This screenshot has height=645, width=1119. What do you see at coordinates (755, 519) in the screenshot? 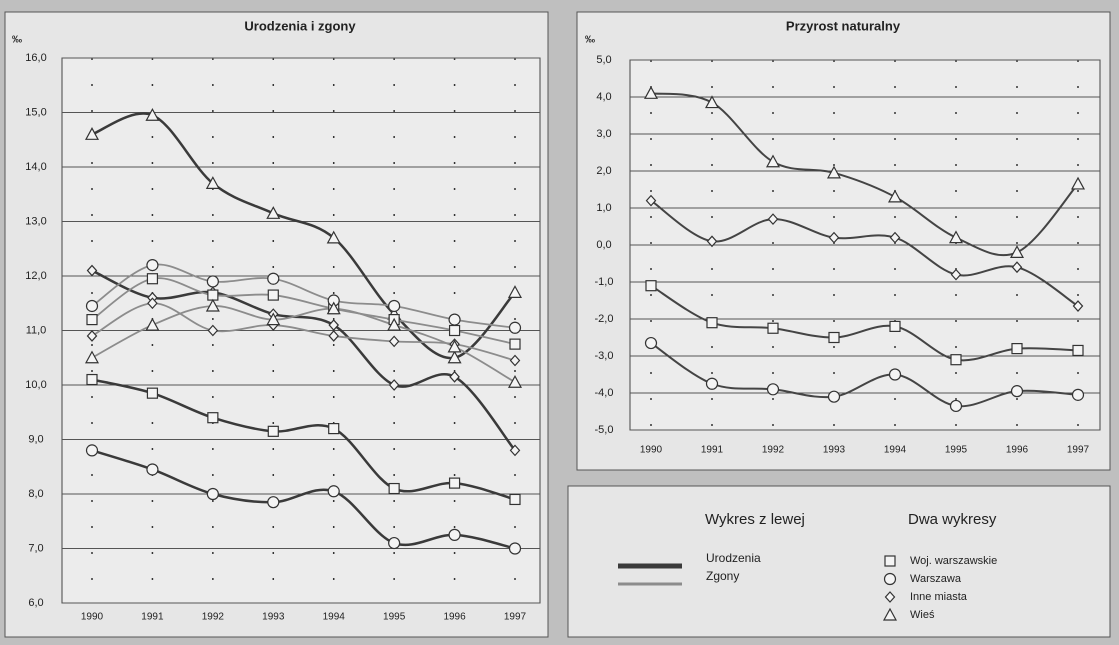
I see `legend-title: Wykres z lewej` at bounding box center [755, 519].